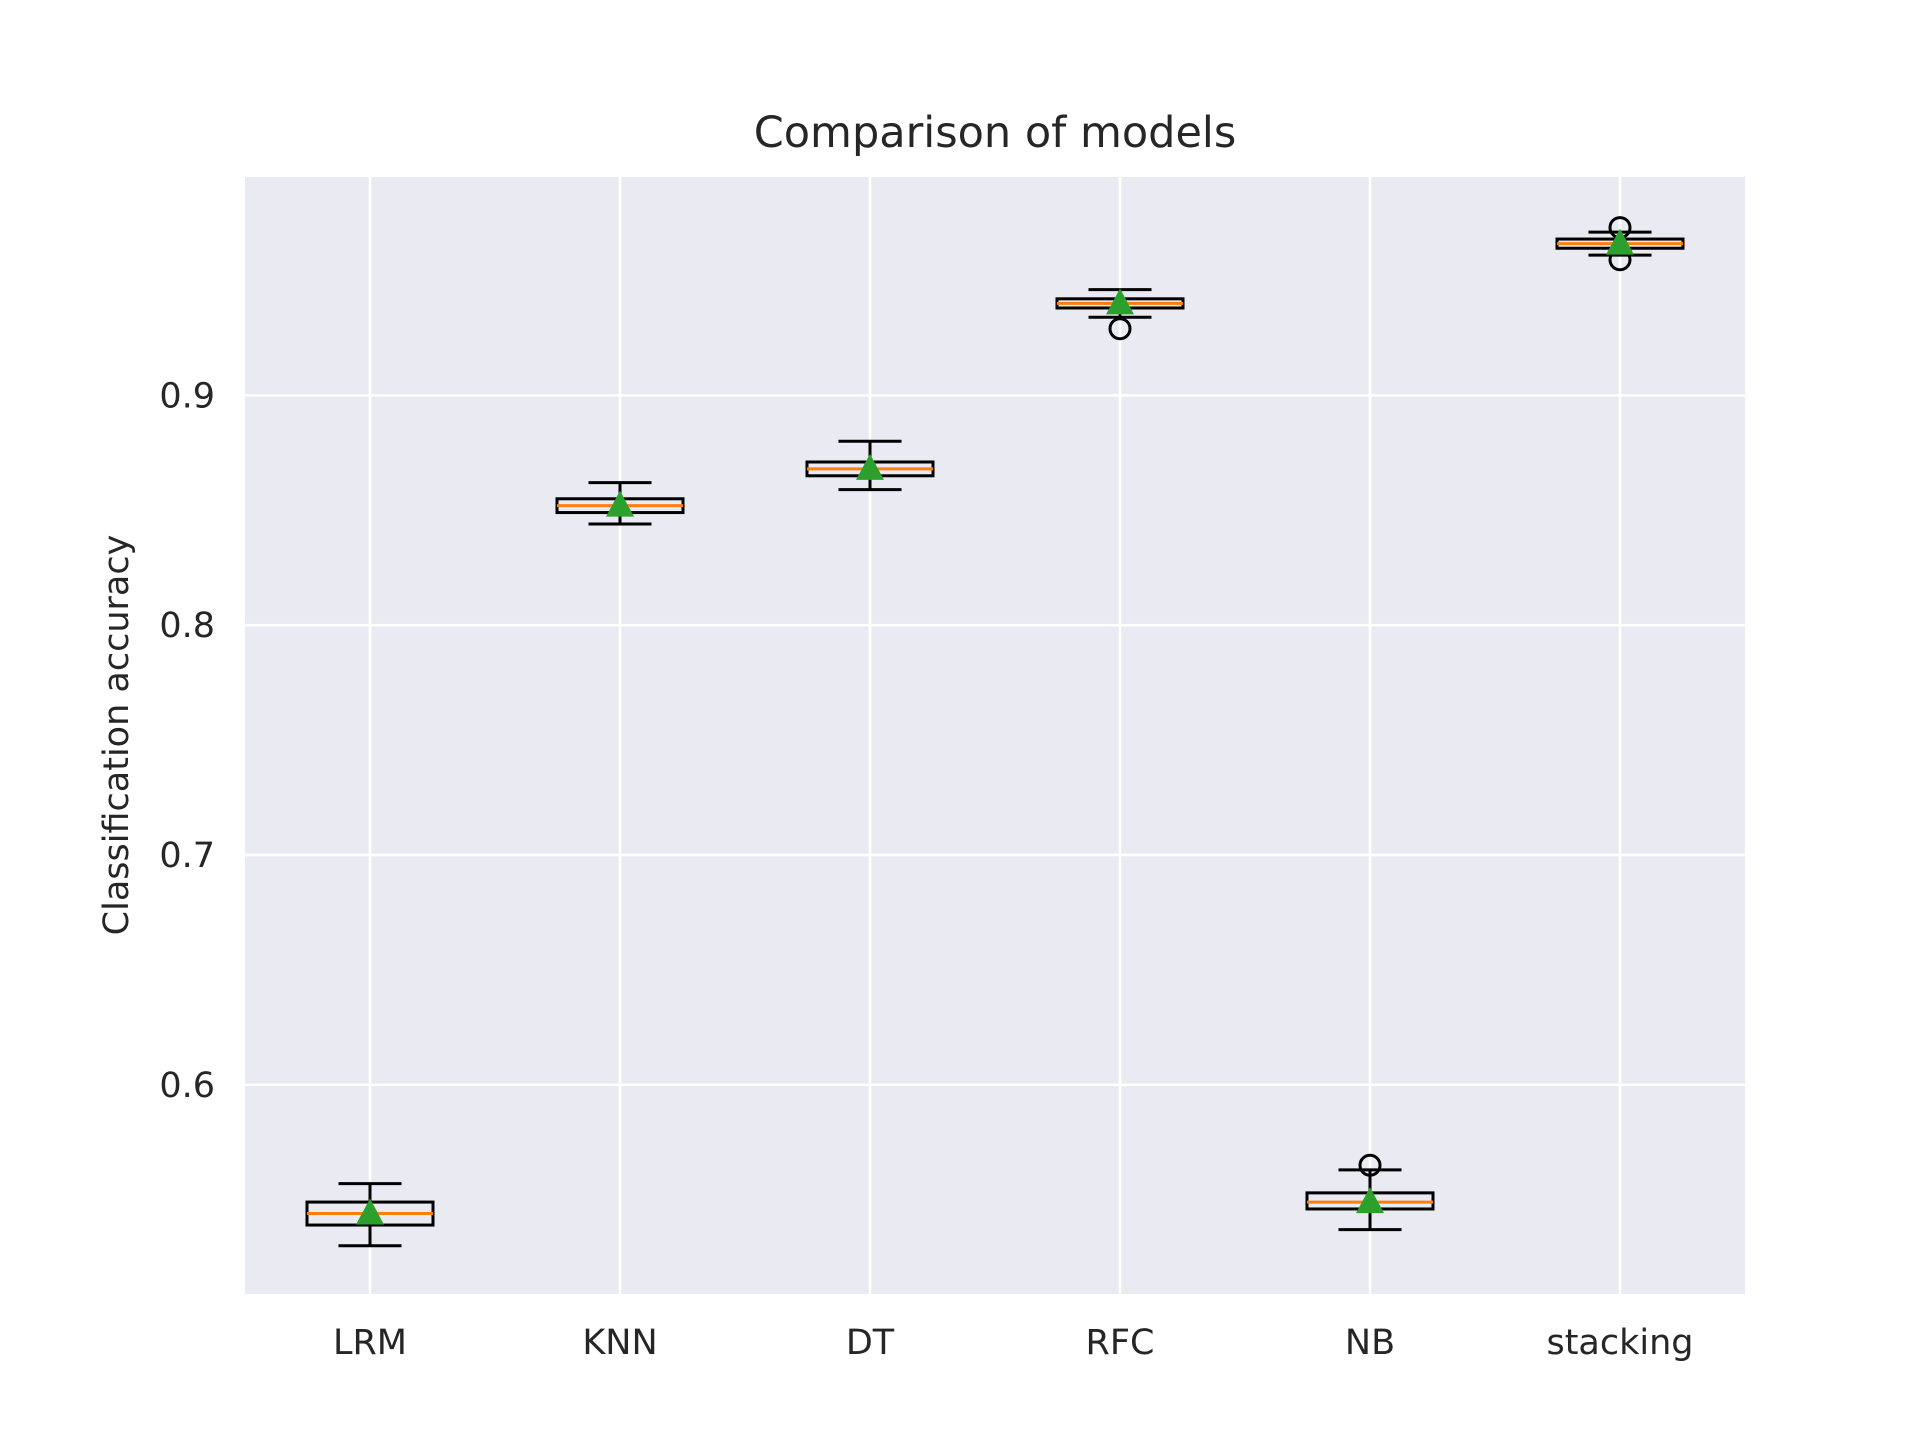 This screenshot has width=1920, height=1440. Describe the element at coordinates (187, 396) in the screenshot. I see `y-tick-label: 0.9` at that location.